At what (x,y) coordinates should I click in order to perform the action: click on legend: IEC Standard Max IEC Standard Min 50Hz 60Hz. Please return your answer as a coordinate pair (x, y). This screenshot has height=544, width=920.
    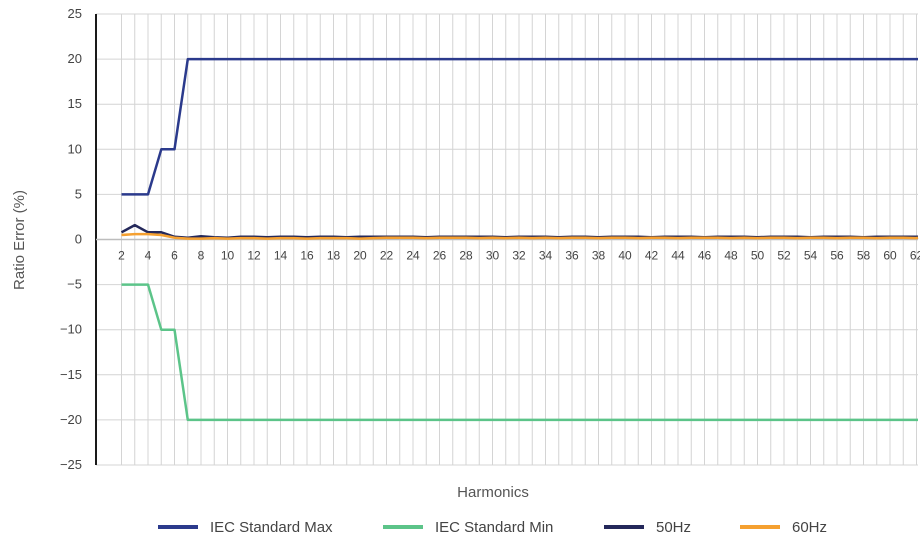
    Looking at the image, I should click on (492, 527).